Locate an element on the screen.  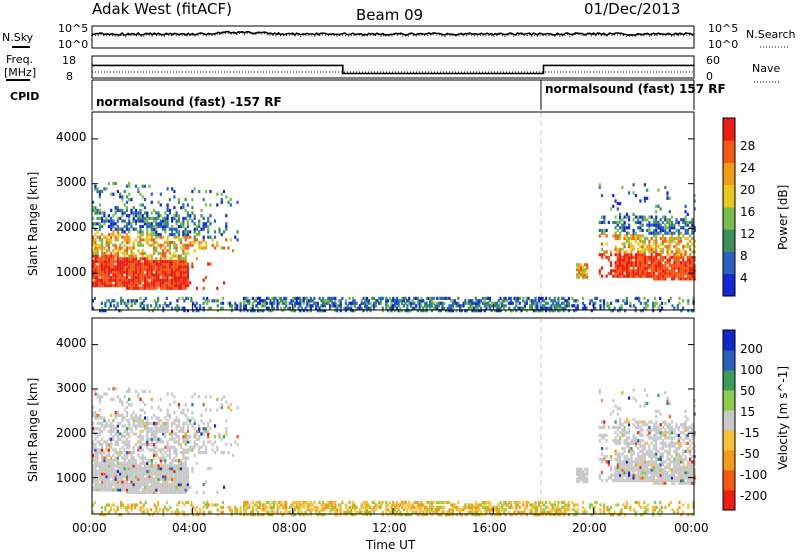
power-y-tick-1000: 1000 is located at coordinates (71, 272).